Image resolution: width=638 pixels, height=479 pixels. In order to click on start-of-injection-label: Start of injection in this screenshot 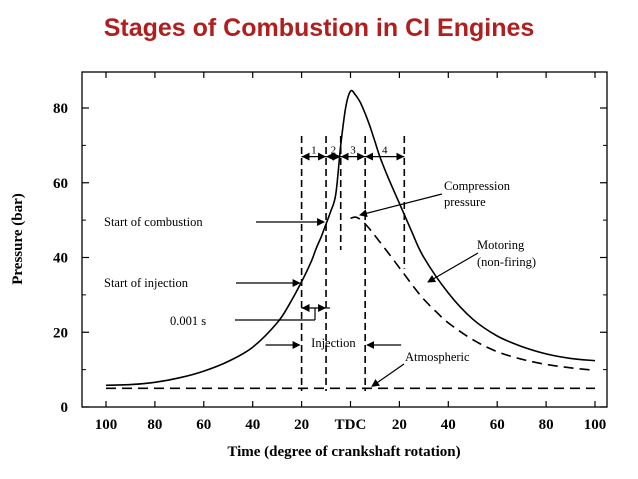, I will do `click(146, 283)`.